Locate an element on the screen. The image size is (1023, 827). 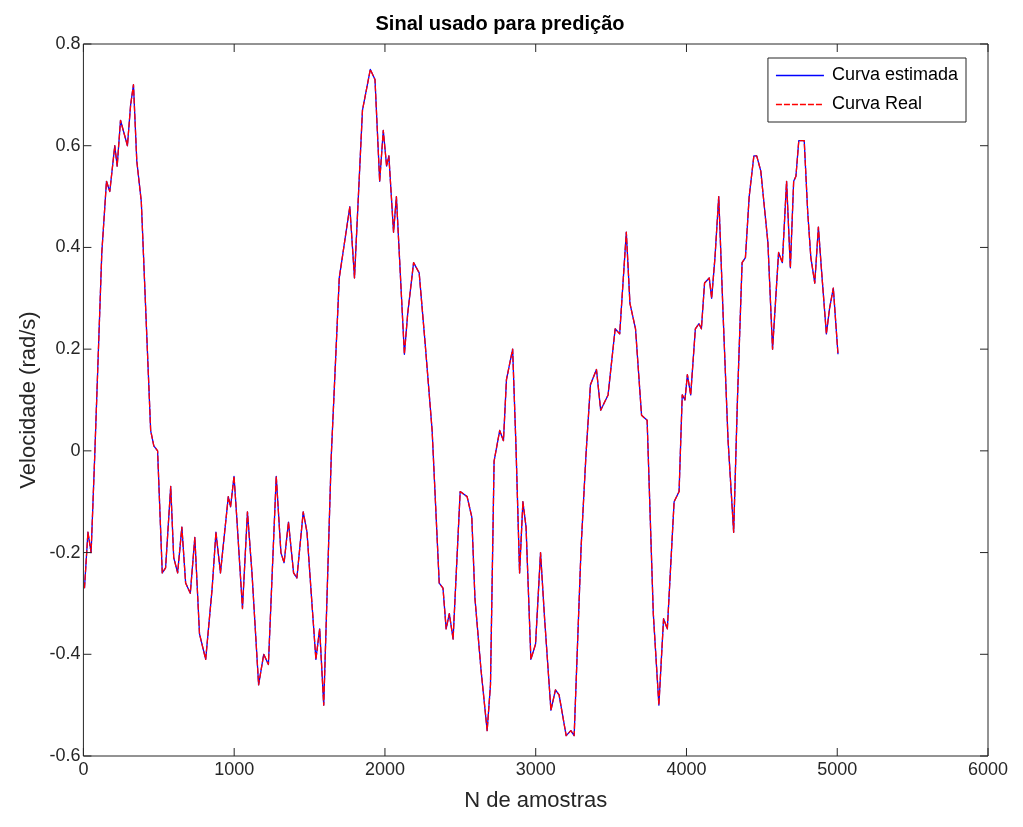
y-tick-label: -0.6 is located at coordinates (65, 754).